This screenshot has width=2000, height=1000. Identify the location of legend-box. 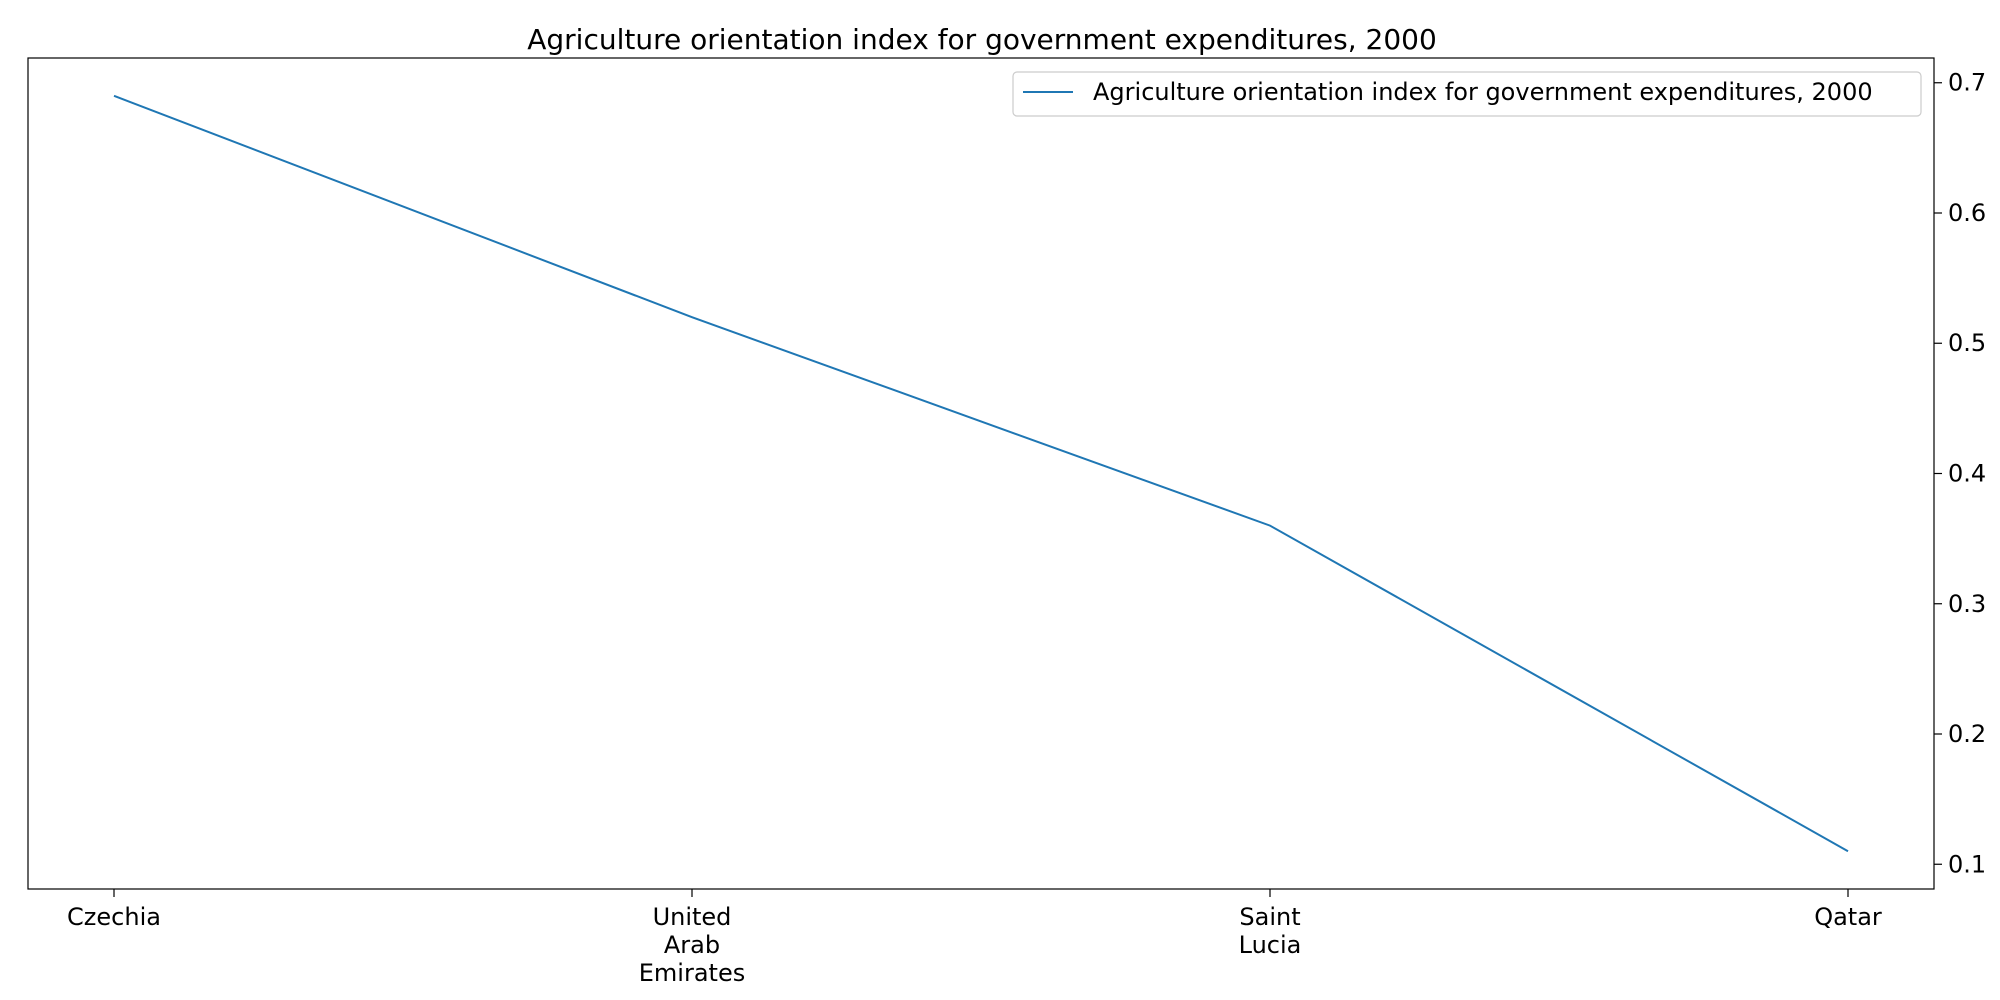
(1467, 94).